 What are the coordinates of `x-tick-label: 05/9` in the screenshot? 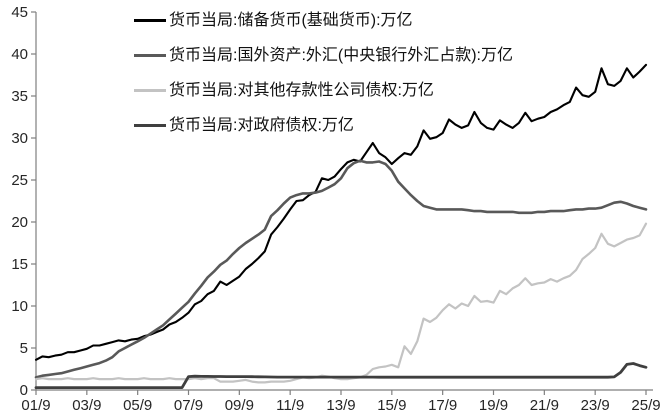 It's located at (137, 405).